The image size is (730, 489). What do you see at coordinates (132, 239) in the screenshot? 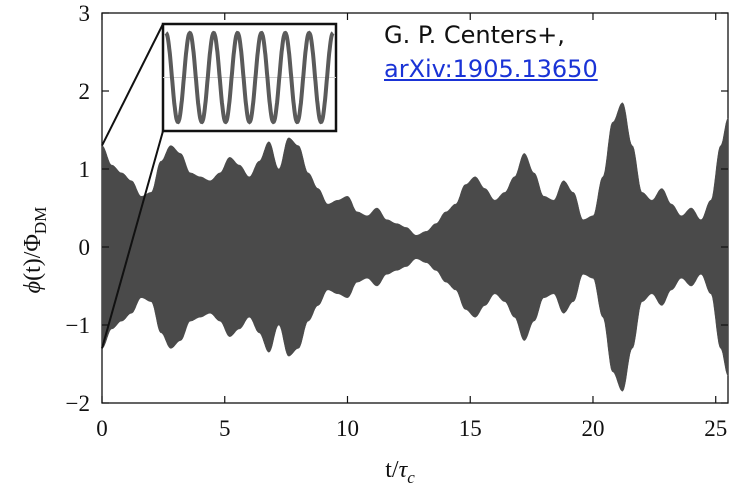
I see `inset-connector-bottom` at bounding box center [132, 239].